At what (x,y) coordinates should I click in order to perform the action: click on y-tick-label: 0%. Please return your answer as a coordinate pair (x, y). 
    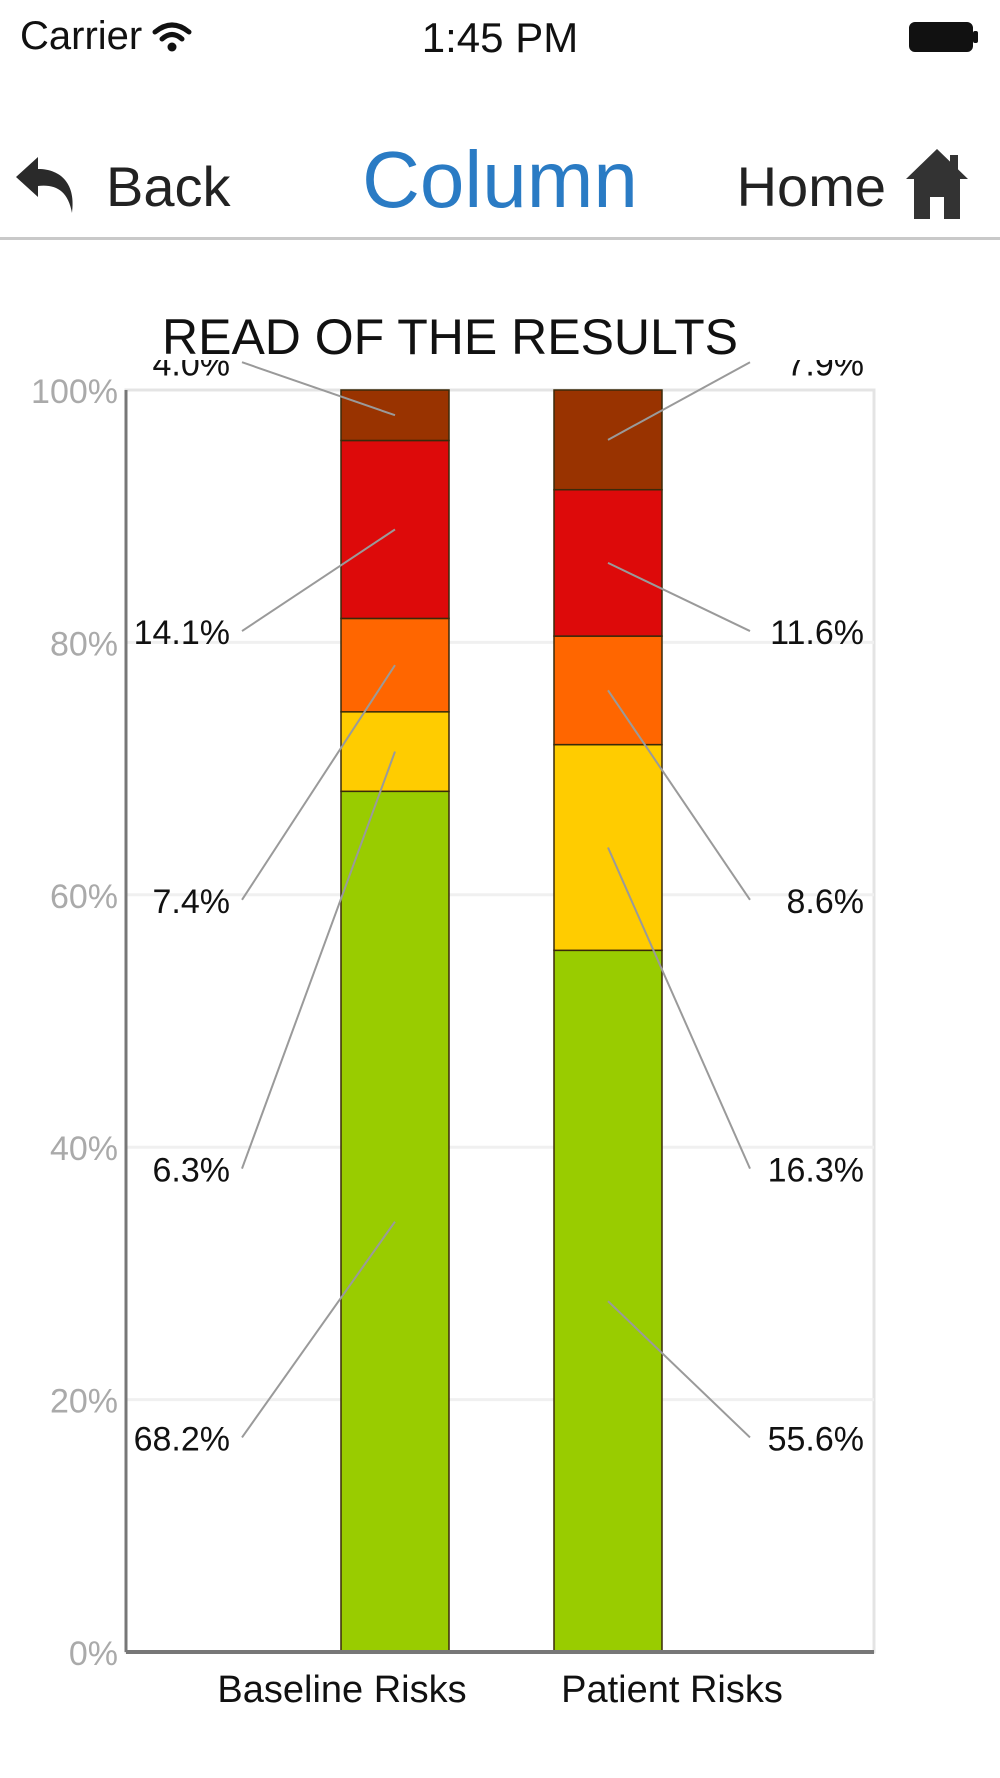
    Looking at the image, I should click on (93, 1654).